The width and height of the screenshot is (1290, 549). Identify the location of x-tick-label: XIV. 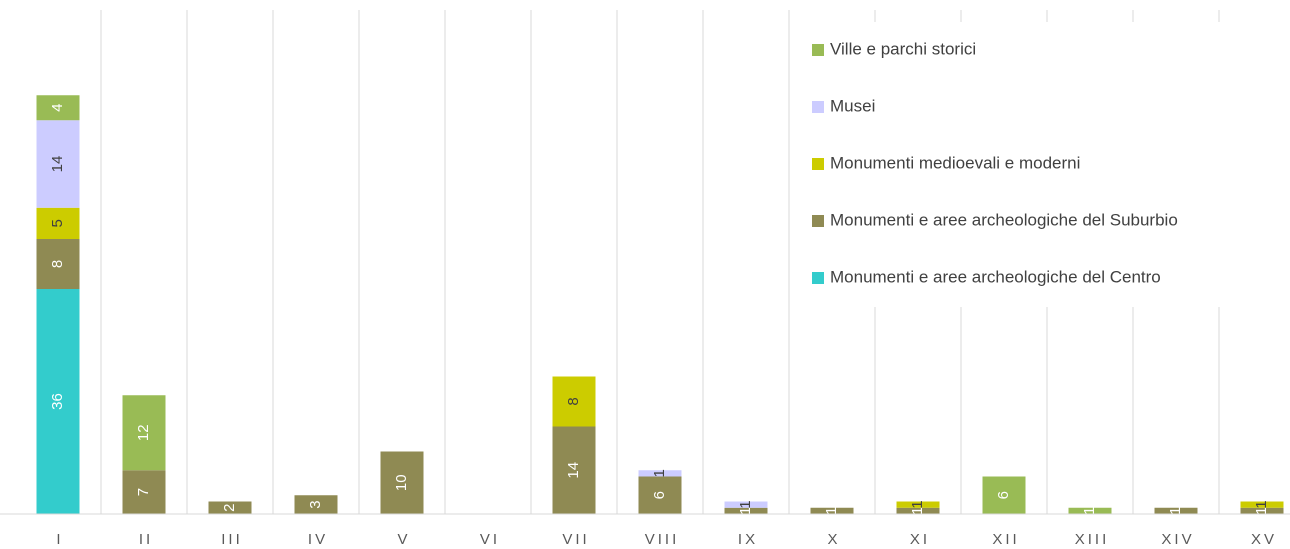
(1177, 539).